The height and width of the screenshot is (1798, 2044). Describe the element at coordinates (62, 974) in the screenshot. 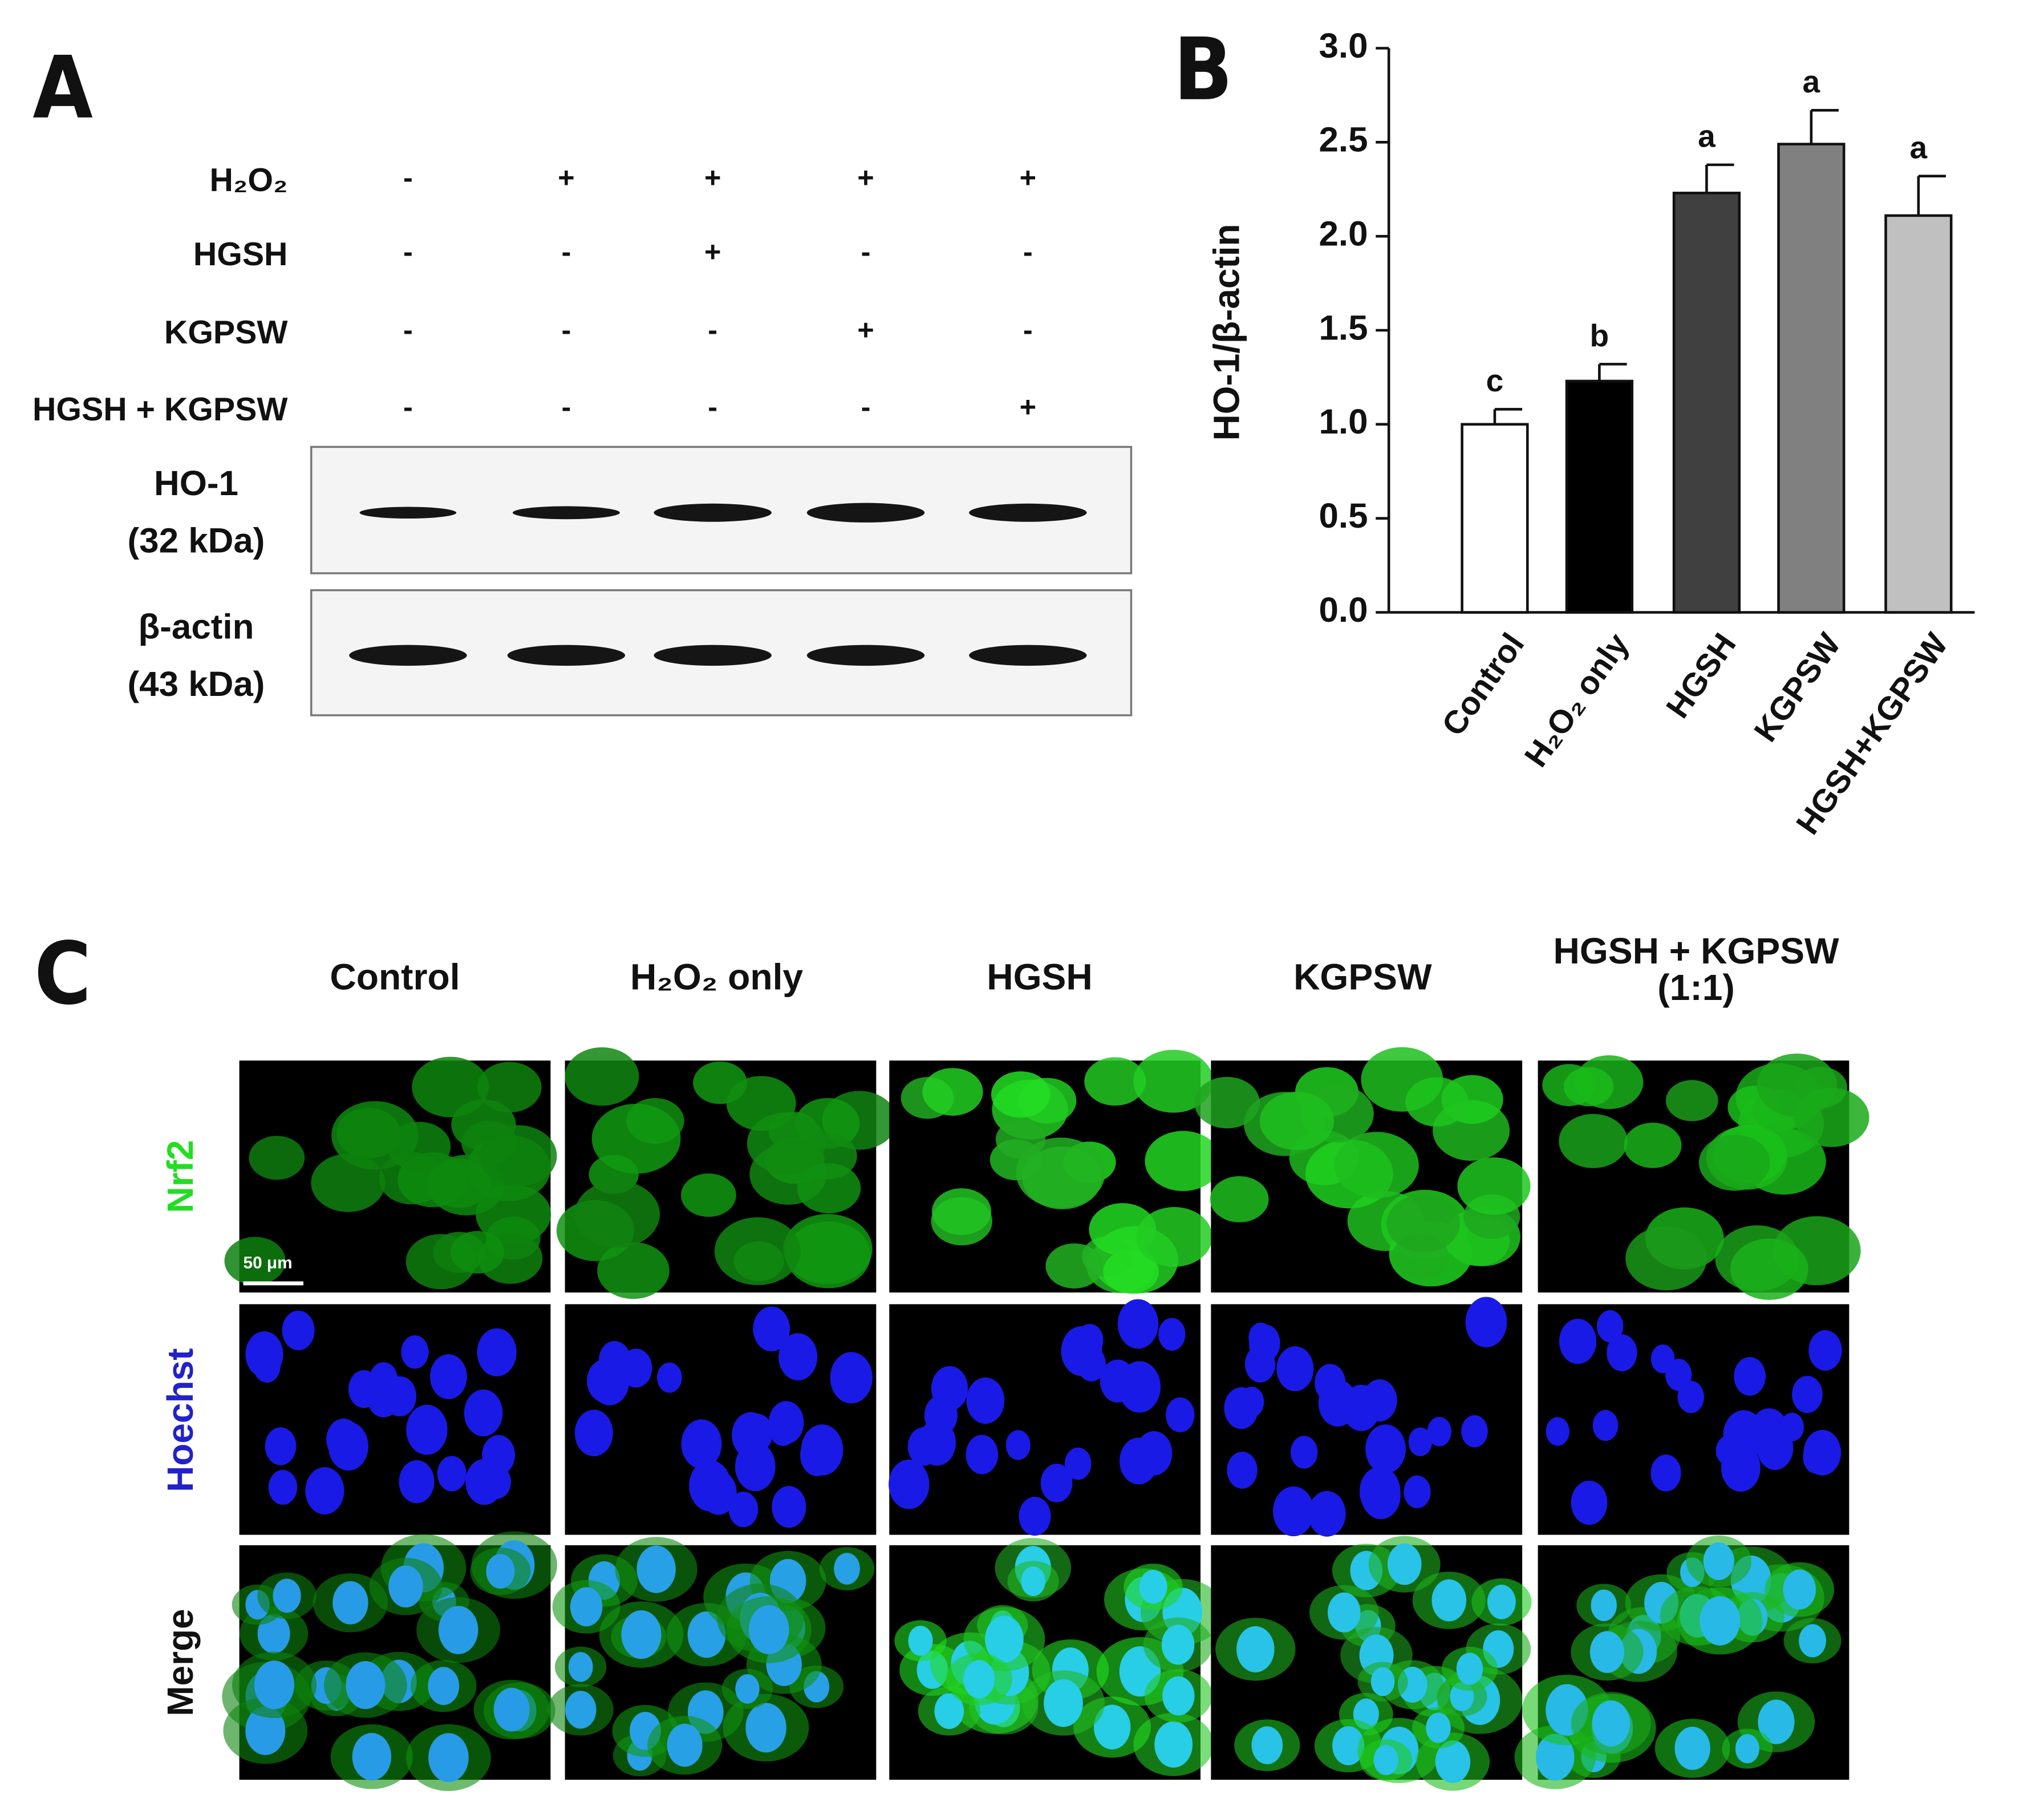

I see `panel-label: C` at that location.